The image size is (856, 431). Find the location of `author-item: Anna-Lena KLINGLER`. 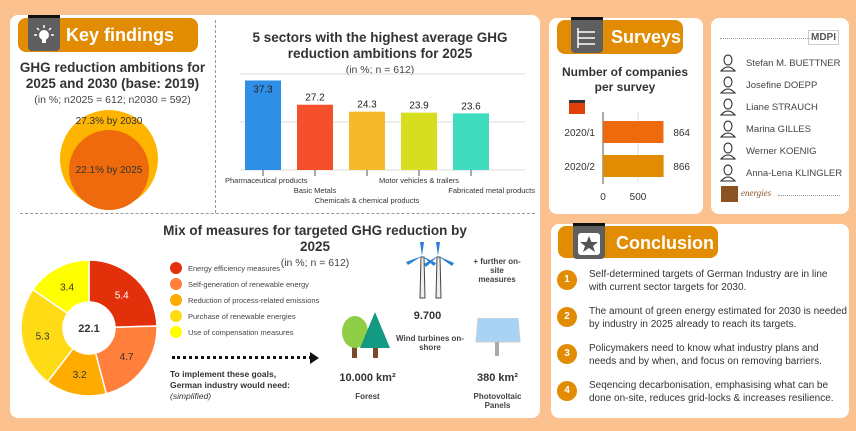

author-item: Anna-Lena KLINGLER is located at coordinates (781, 173).